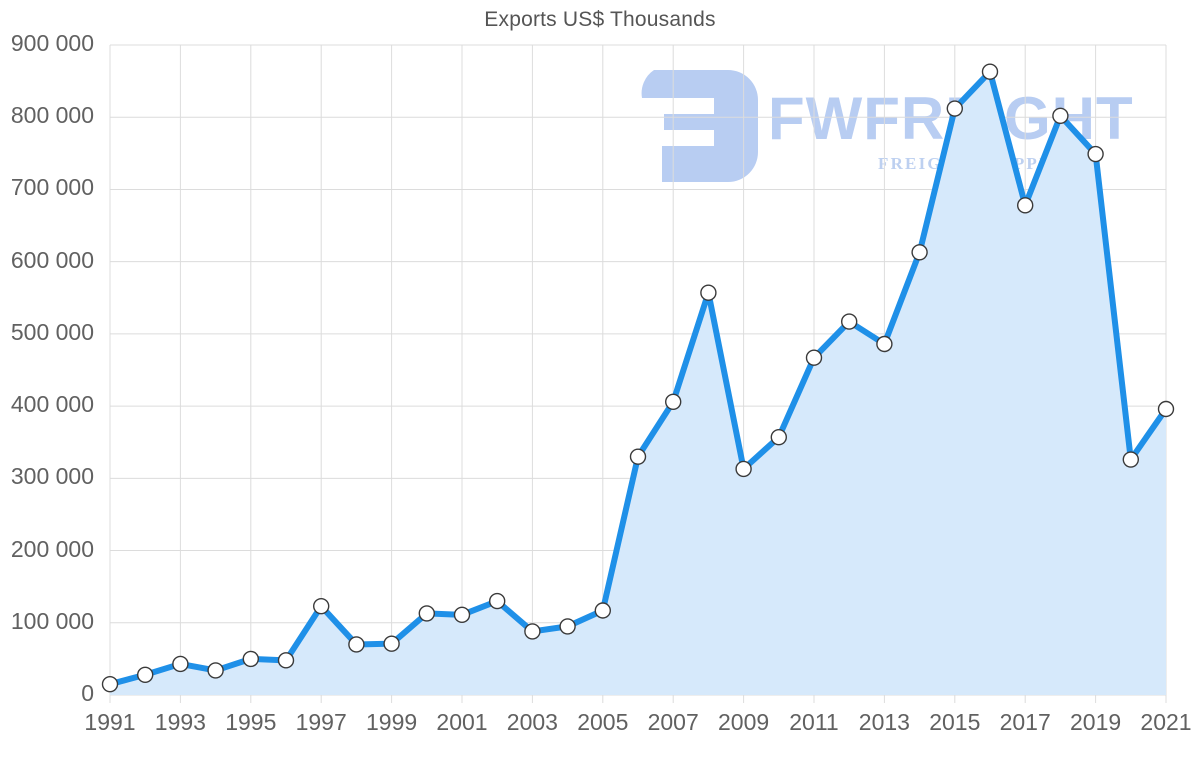 This screenshot has height=763, width=1200. What do you see at coordinates (110, 722) in the screenshot?
I see `x-axis-tick-label: 1991` at bounding box center [110, 722].